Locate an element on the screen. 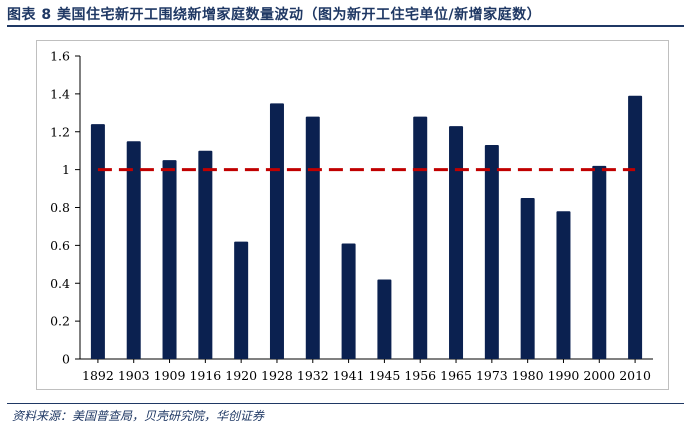  bar-1932 is located at coordinates (312, 237).